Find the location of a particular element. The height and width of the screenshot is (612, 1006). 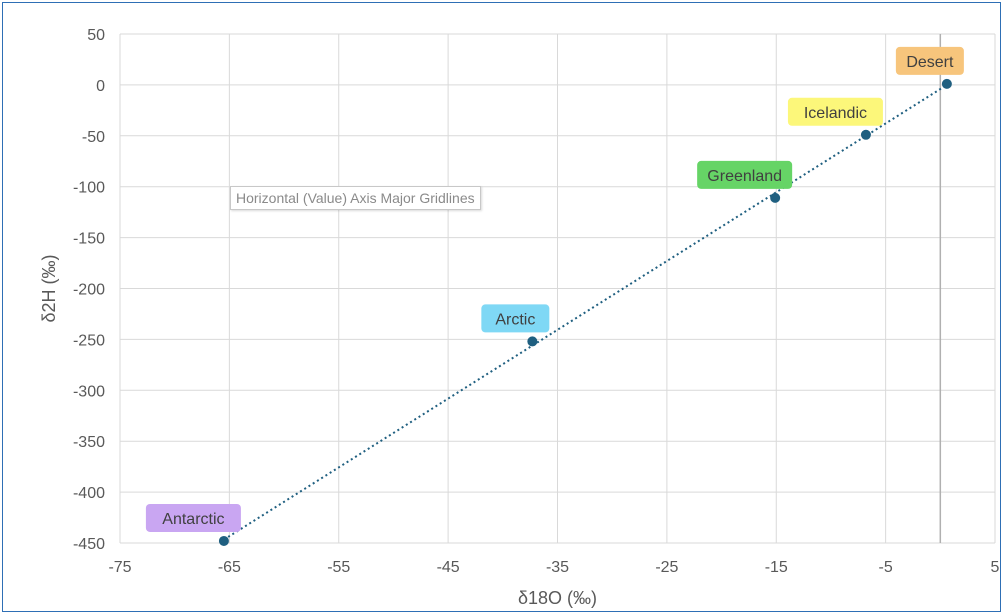

gridlines-tooltip: Horizontal (Value) Axis Major Gridlines is located at coordinates (355, 198).